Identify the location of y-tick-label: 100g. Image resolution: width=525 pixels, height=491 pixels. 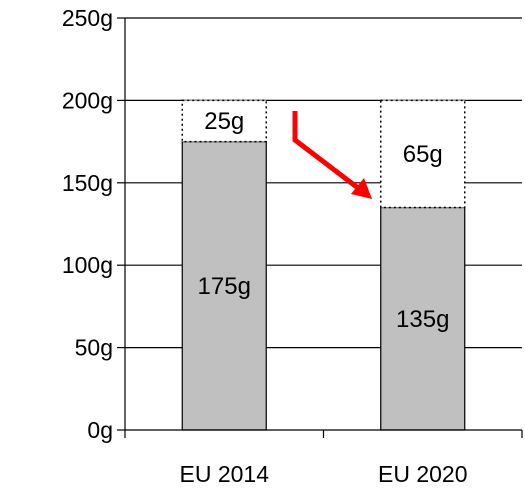
(87, 265).